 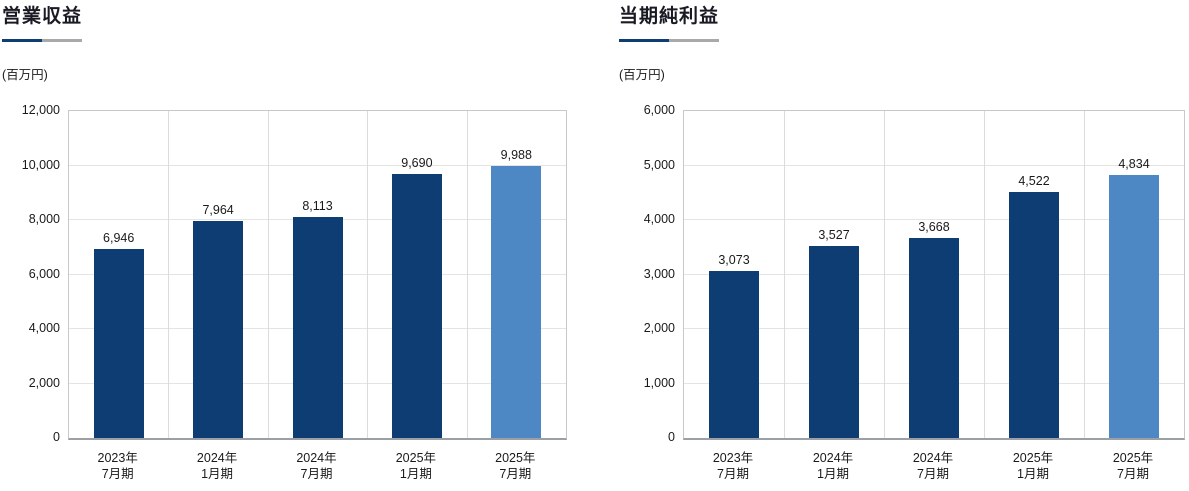 What do you see at coordinates (516, 154) in the screenshot?
I see `bar-value-label: 9,988` at bounding box center [516, 154].